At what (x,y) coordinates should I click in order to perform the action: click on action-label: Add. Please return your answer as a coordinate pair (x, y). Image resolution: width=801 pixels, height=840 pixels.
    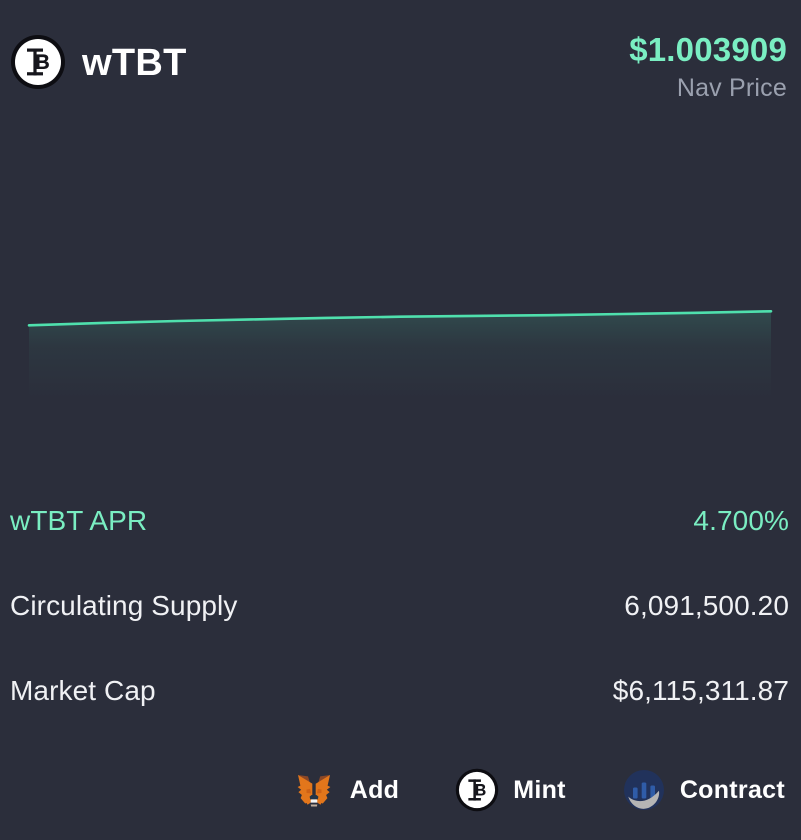
    Looking at the image, I should click on (374, 789).